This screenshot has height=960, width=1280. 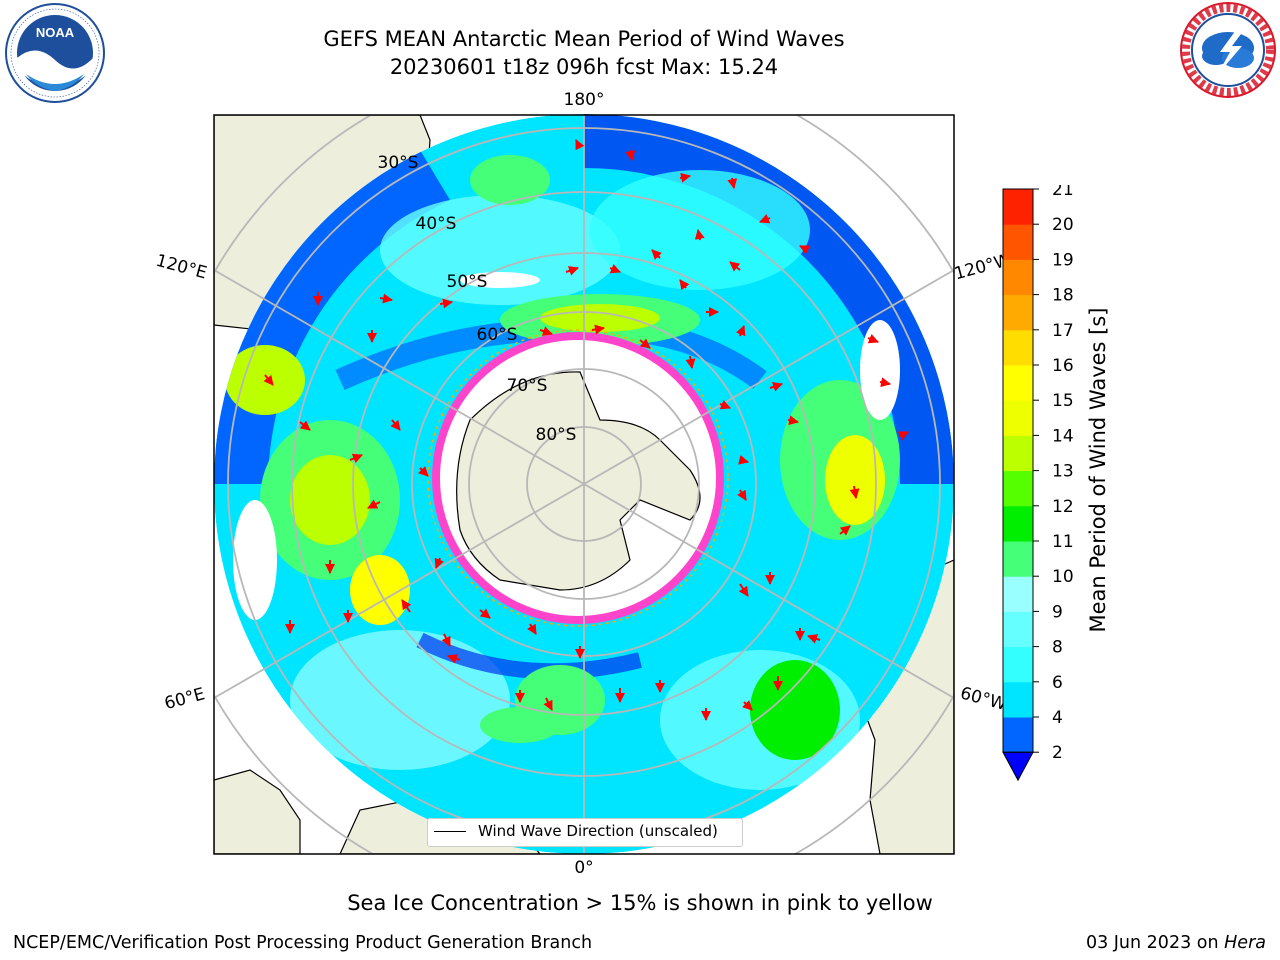 What do you see at coordinates (1057, 648) in the screenshot?
I see `colorbar-tick-label: 8` at bounding box center [1057, 648].